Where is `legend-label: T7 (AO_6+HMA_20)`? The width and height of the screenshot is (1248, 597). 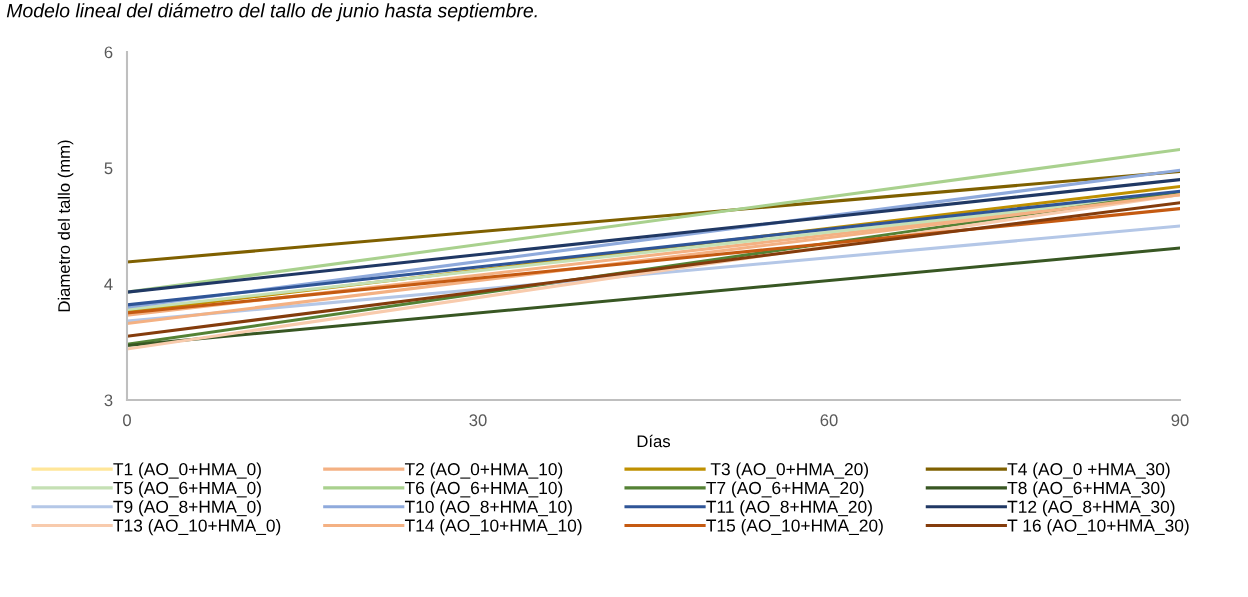
legend-label: T7 (AO_6+HMA_20) is located at coordinates (785, 489).